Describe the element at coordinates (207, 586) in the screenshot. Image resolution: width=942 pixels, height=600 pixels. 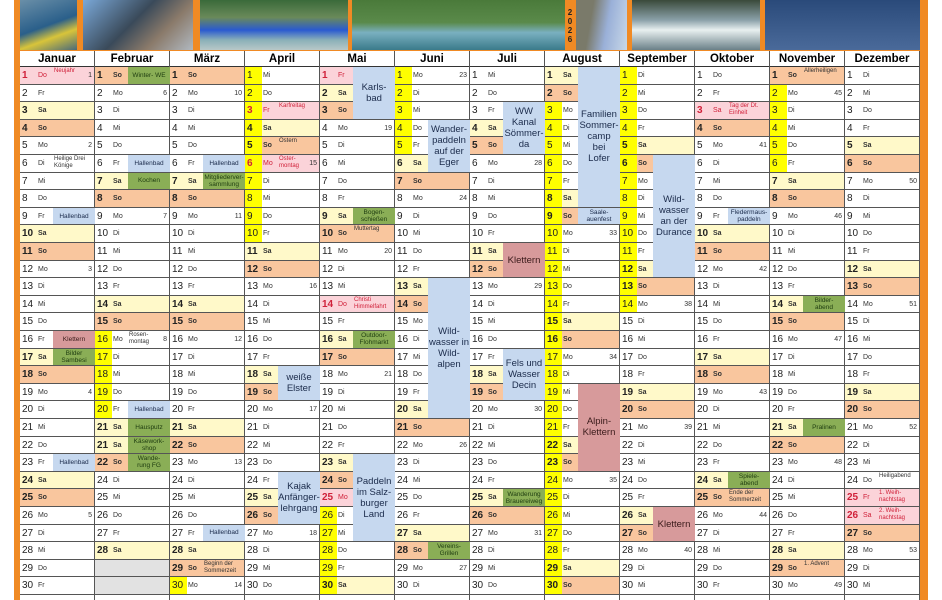
I see `day-row: 30 Mo 14` at that location.